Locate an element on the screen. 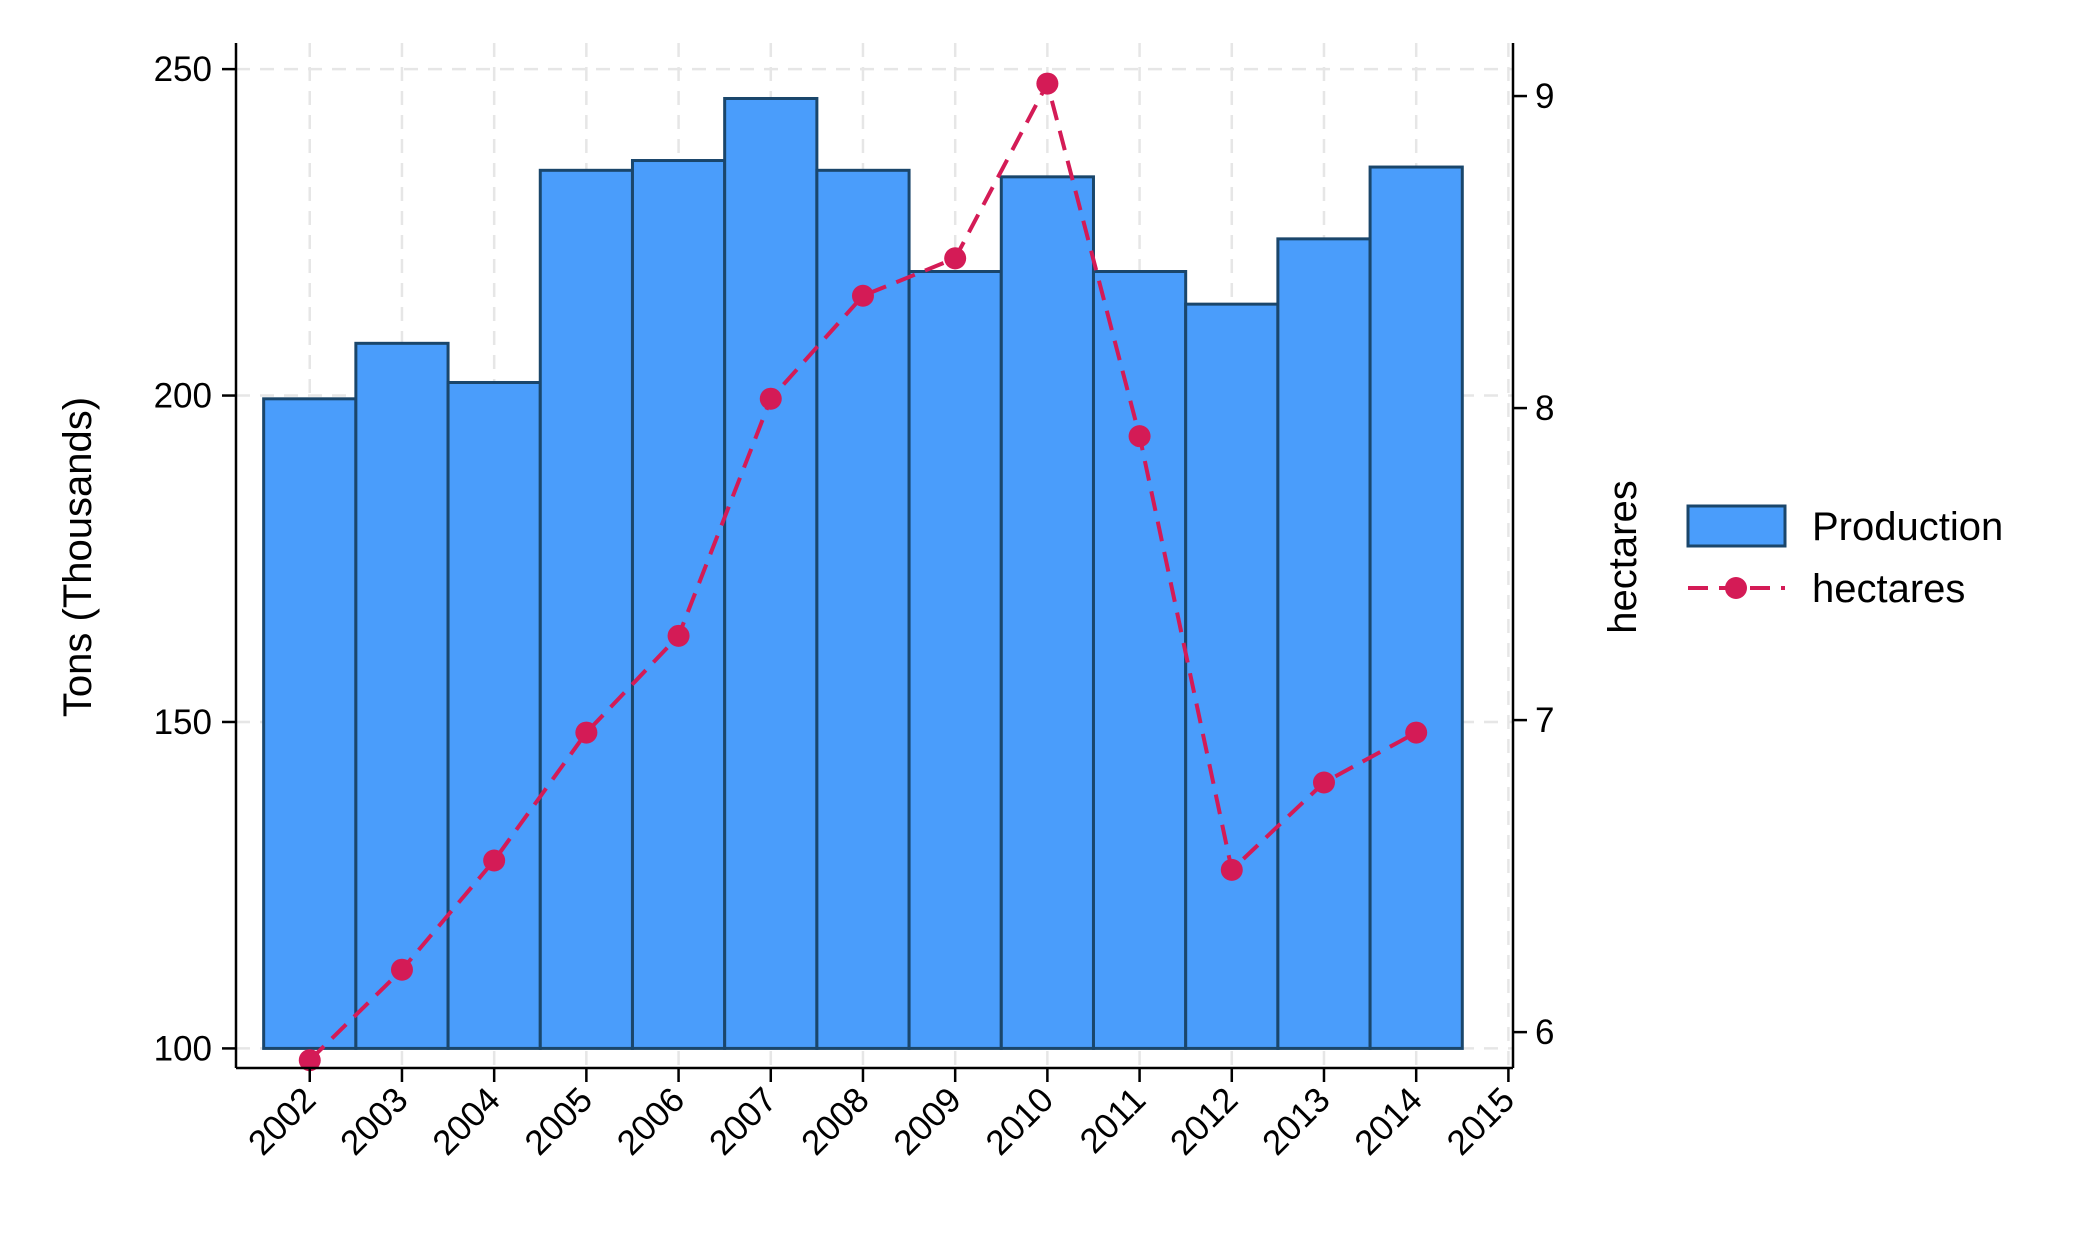  y2-tick-label: 6 is located at coordinates (1544, 1032).